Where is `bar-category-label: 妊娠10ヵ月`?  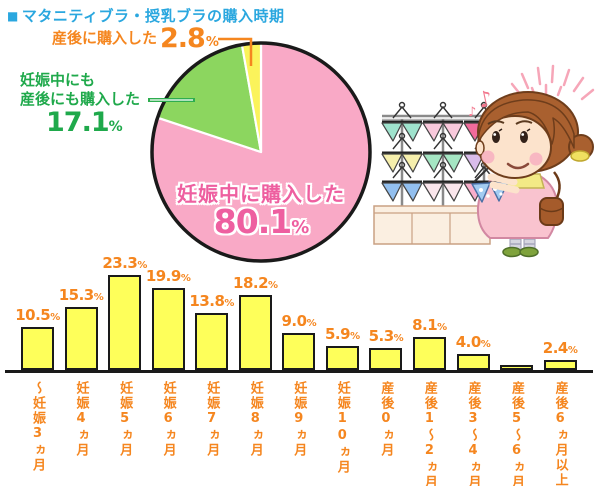 bar-category-label: 妊娠10ヵ月 is located at coordinates (342, 428).